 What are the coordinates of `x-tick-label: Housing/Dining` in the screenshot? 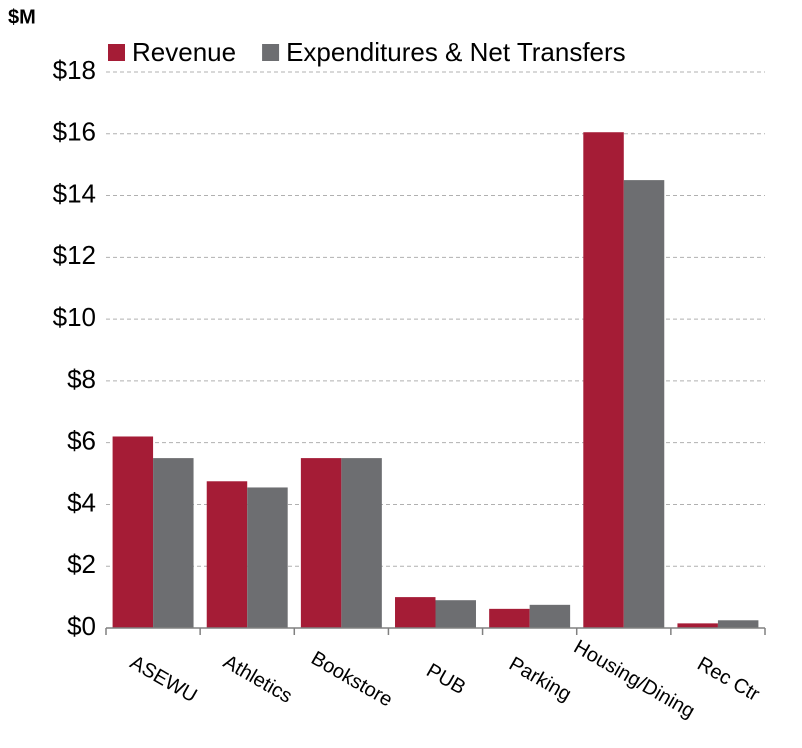 It's located at (634, 679).